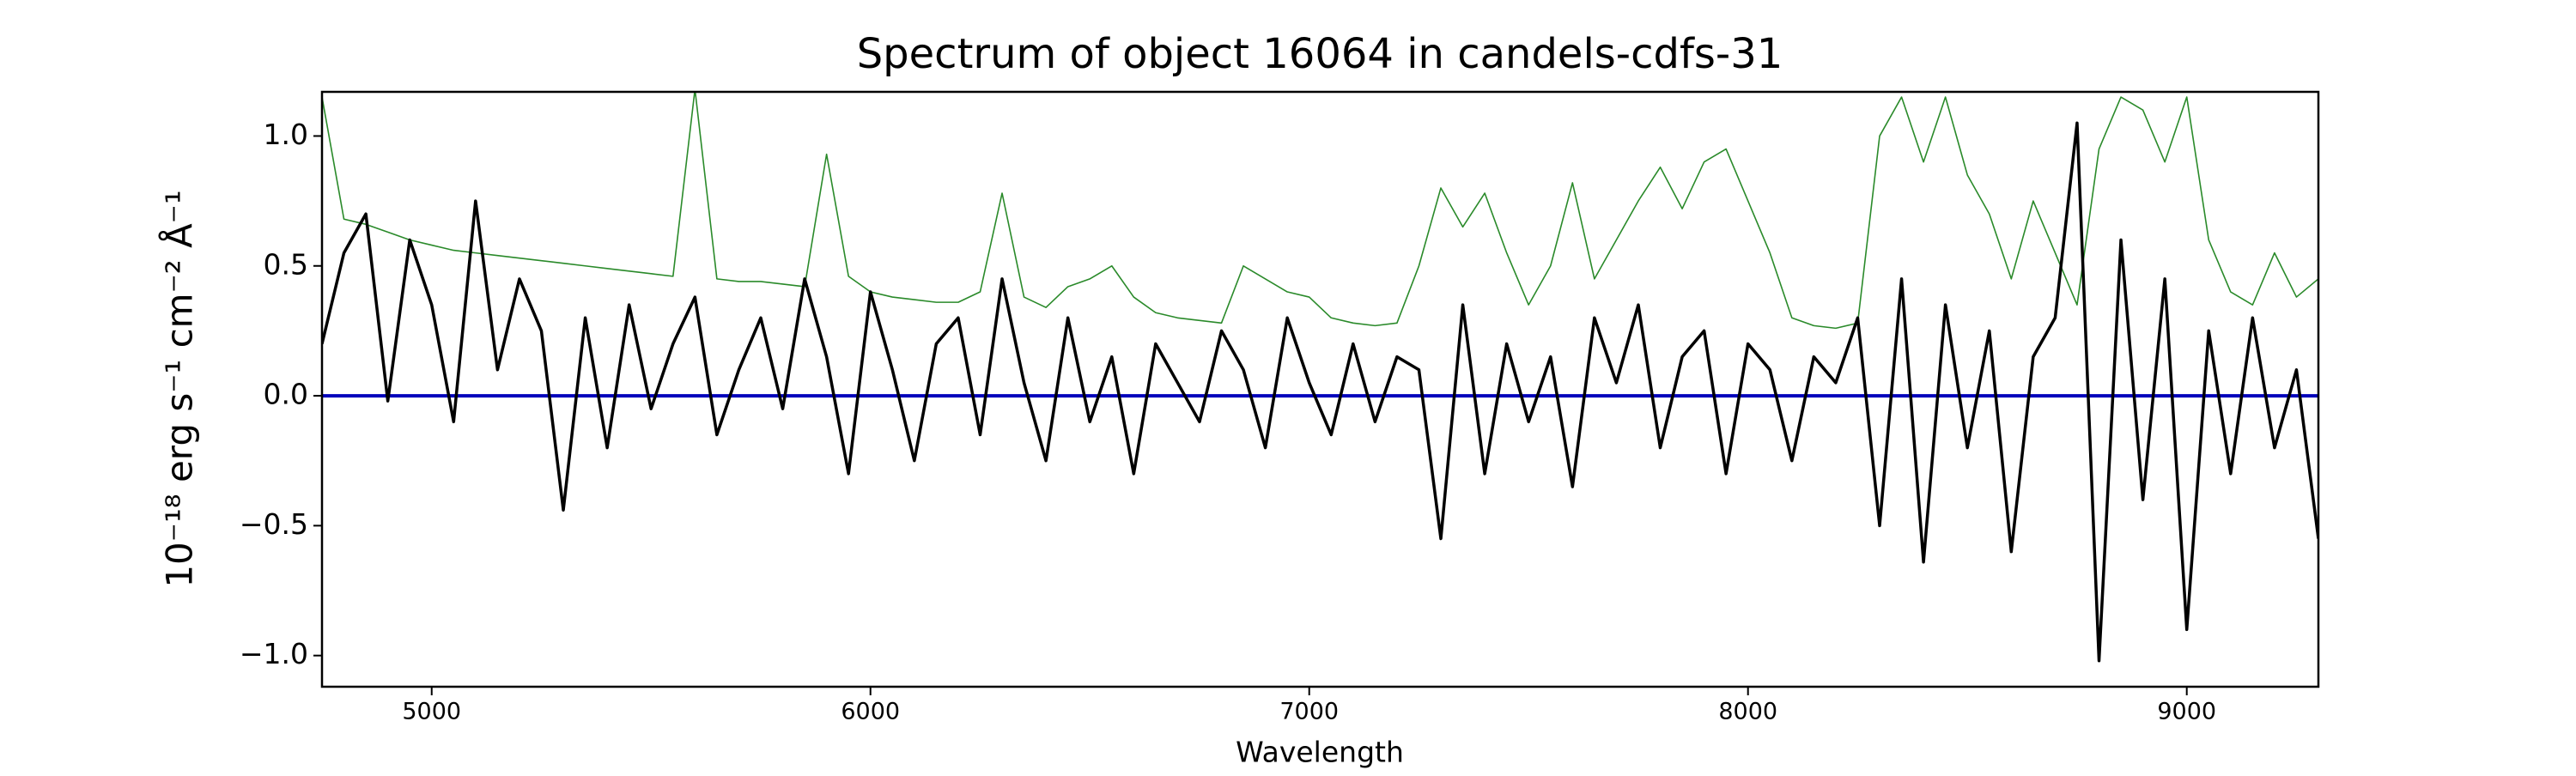  I want to click on x-tick-label: 6000, so click(870, 712).